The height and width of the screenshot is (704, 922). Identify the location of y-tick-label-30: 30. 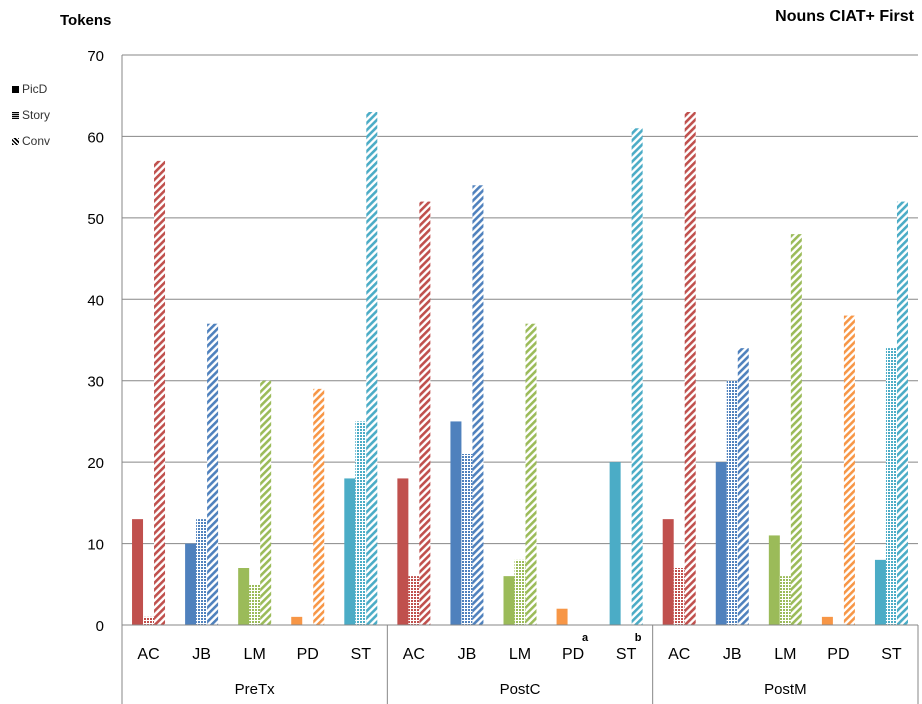
(95, 382).